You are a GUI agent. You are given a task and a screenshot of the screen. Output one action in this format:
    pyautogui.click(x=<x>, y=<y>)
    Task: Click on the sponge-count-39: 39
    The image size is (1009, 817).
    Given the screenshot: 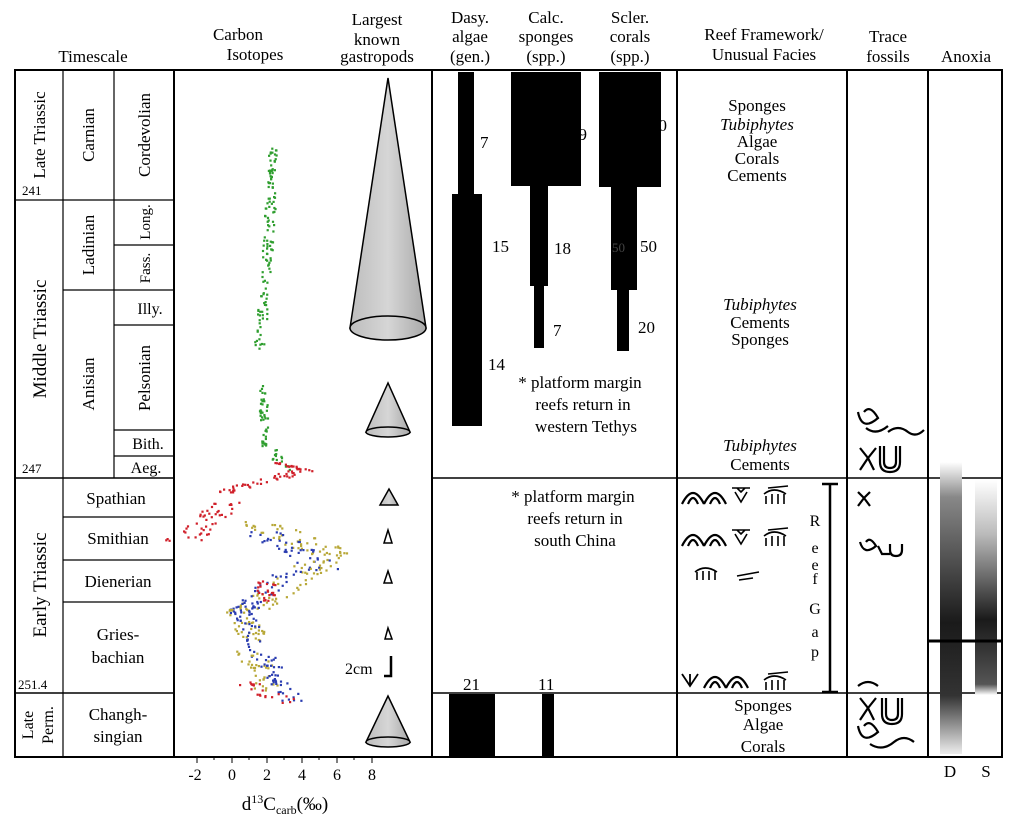 What is the action you would take?
    pyautogui.click(x=578, y=134)
    